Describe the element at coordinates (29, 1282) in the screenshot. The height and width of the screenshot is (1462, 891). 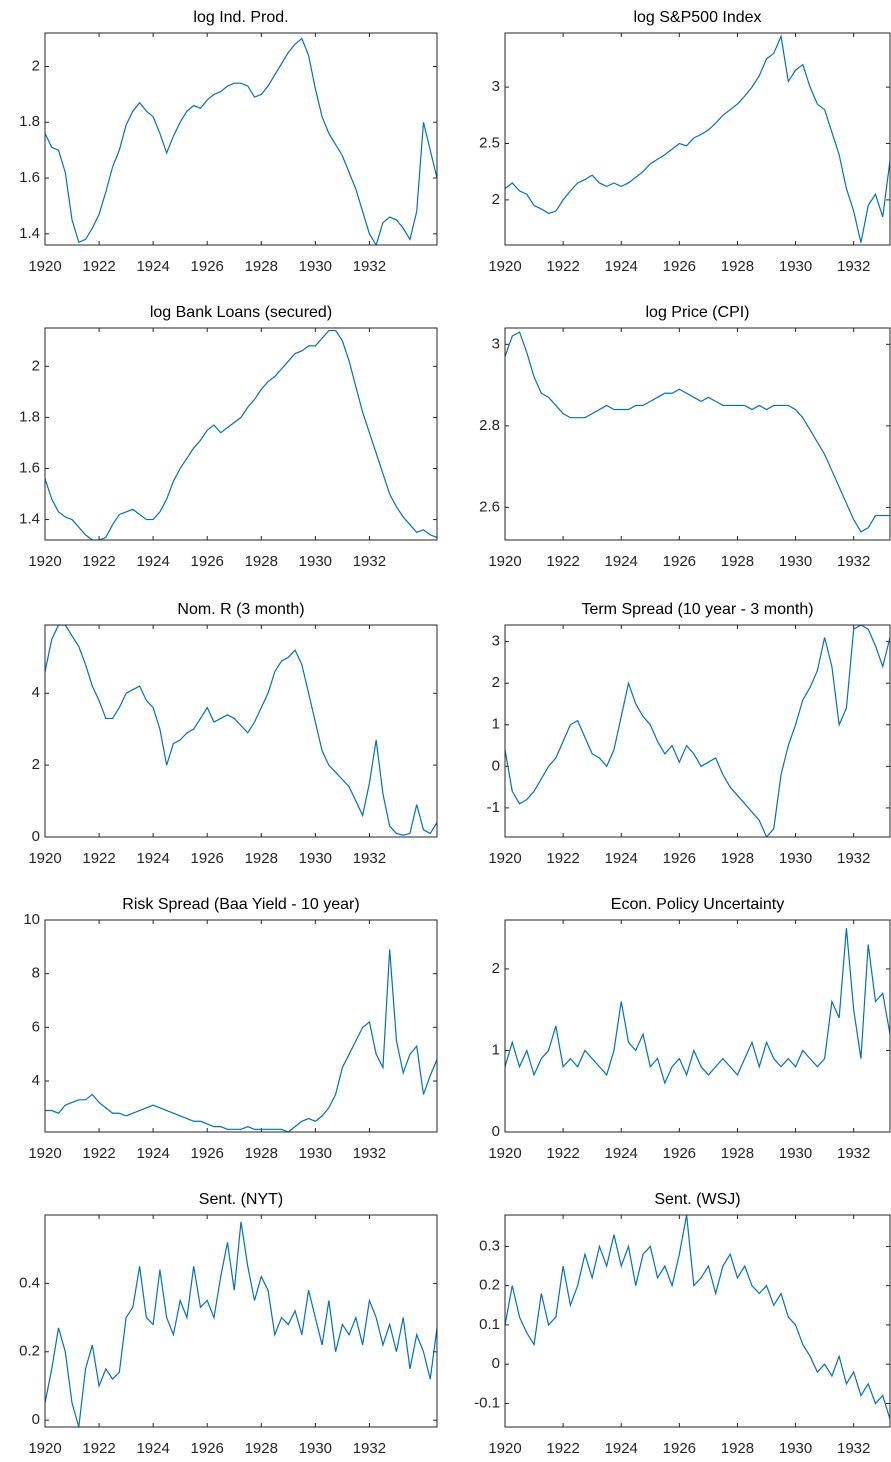
I see `y-tick-label: 0.4` at that location.